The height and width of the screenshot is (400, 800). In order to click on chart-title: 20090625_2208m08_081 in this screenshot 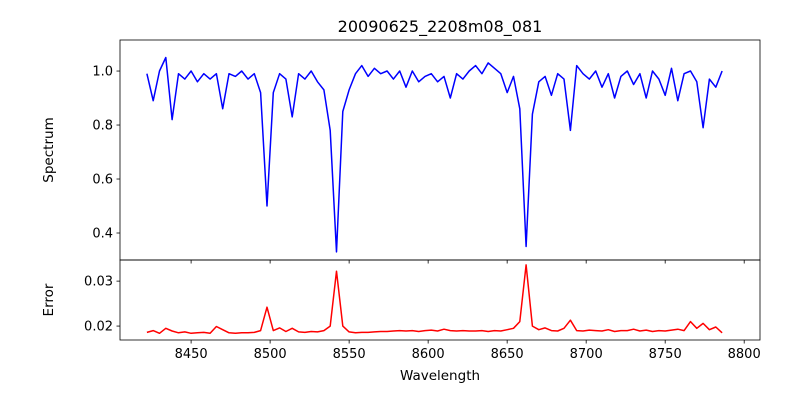, I will do `click(440, 27)`.